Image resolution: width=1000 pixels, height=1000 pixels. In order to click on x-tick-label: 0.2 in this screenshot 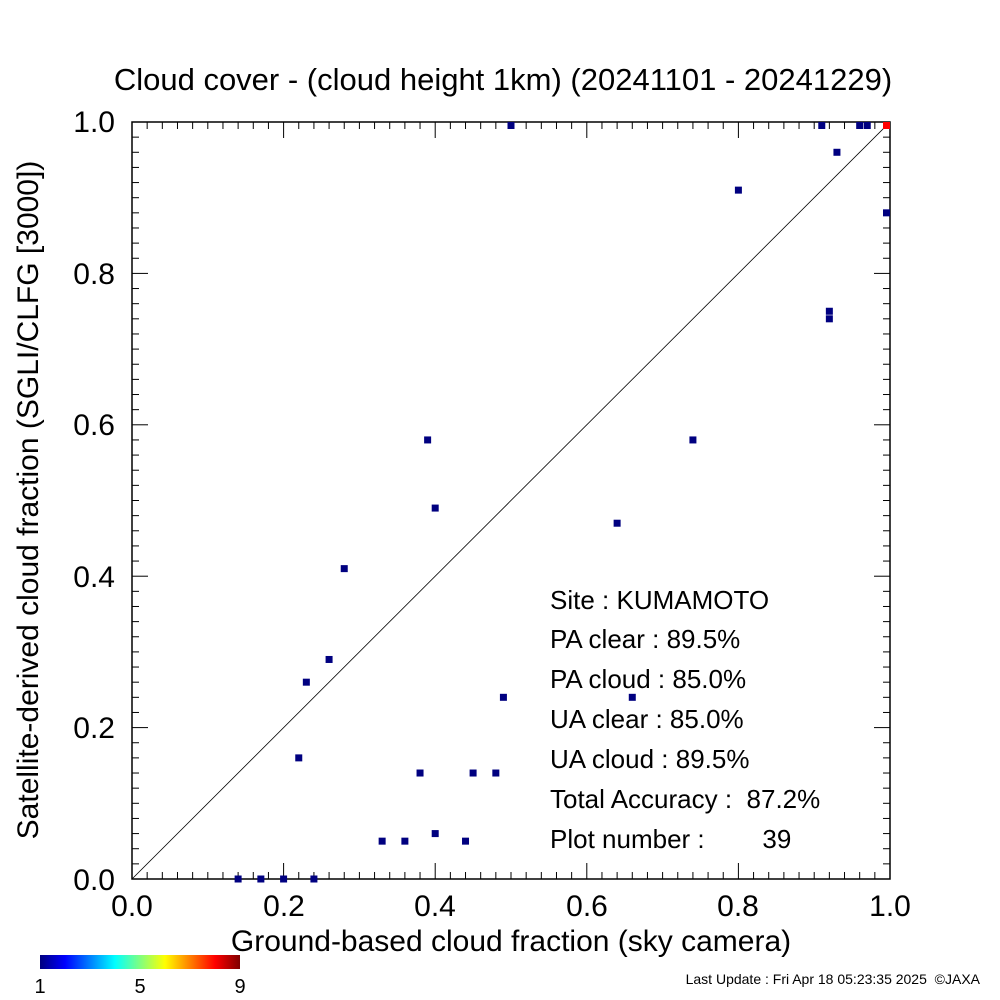, I will do `click(284, 906)`.